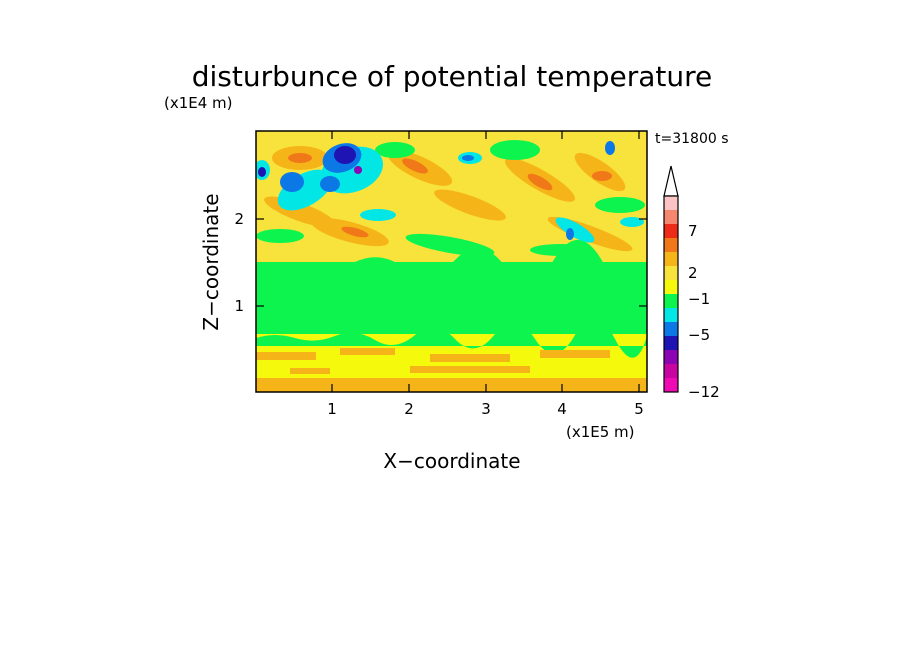  What do you see at coordinates (452, 76) in the screenshot?
I see `chart-title: disturbunce of potential temperature` at bounding box center [452, 76].